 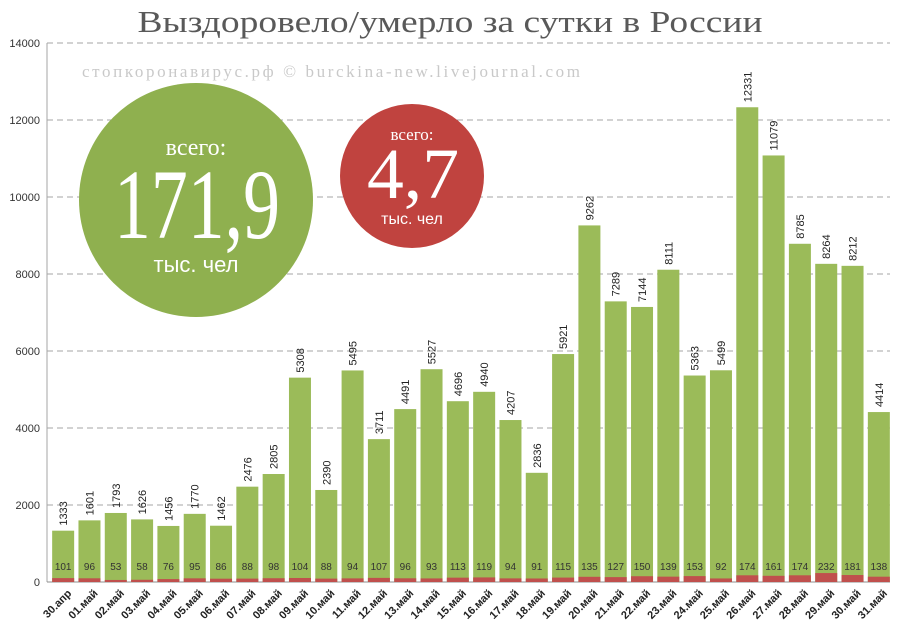 I want to click on recovered-value-label: 5527, so click(x=433, y=352).